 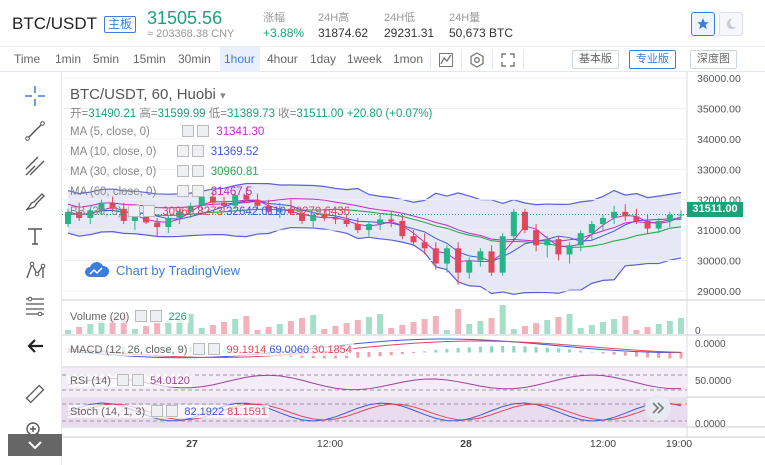 What do you see at coordinates (149, 59) in the screenshot?
I see `timeframe-15min: 15min` at bounding box center [149, 59].